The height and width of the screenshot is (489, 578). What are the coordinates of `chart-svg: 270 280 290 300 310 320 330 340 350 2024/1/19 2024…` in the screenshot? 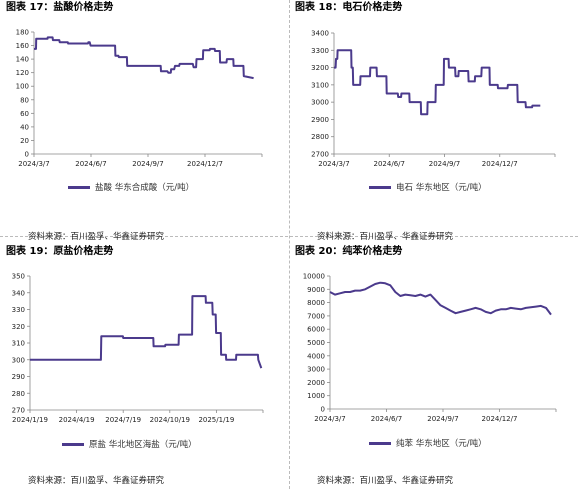 It's located at (138, 348).